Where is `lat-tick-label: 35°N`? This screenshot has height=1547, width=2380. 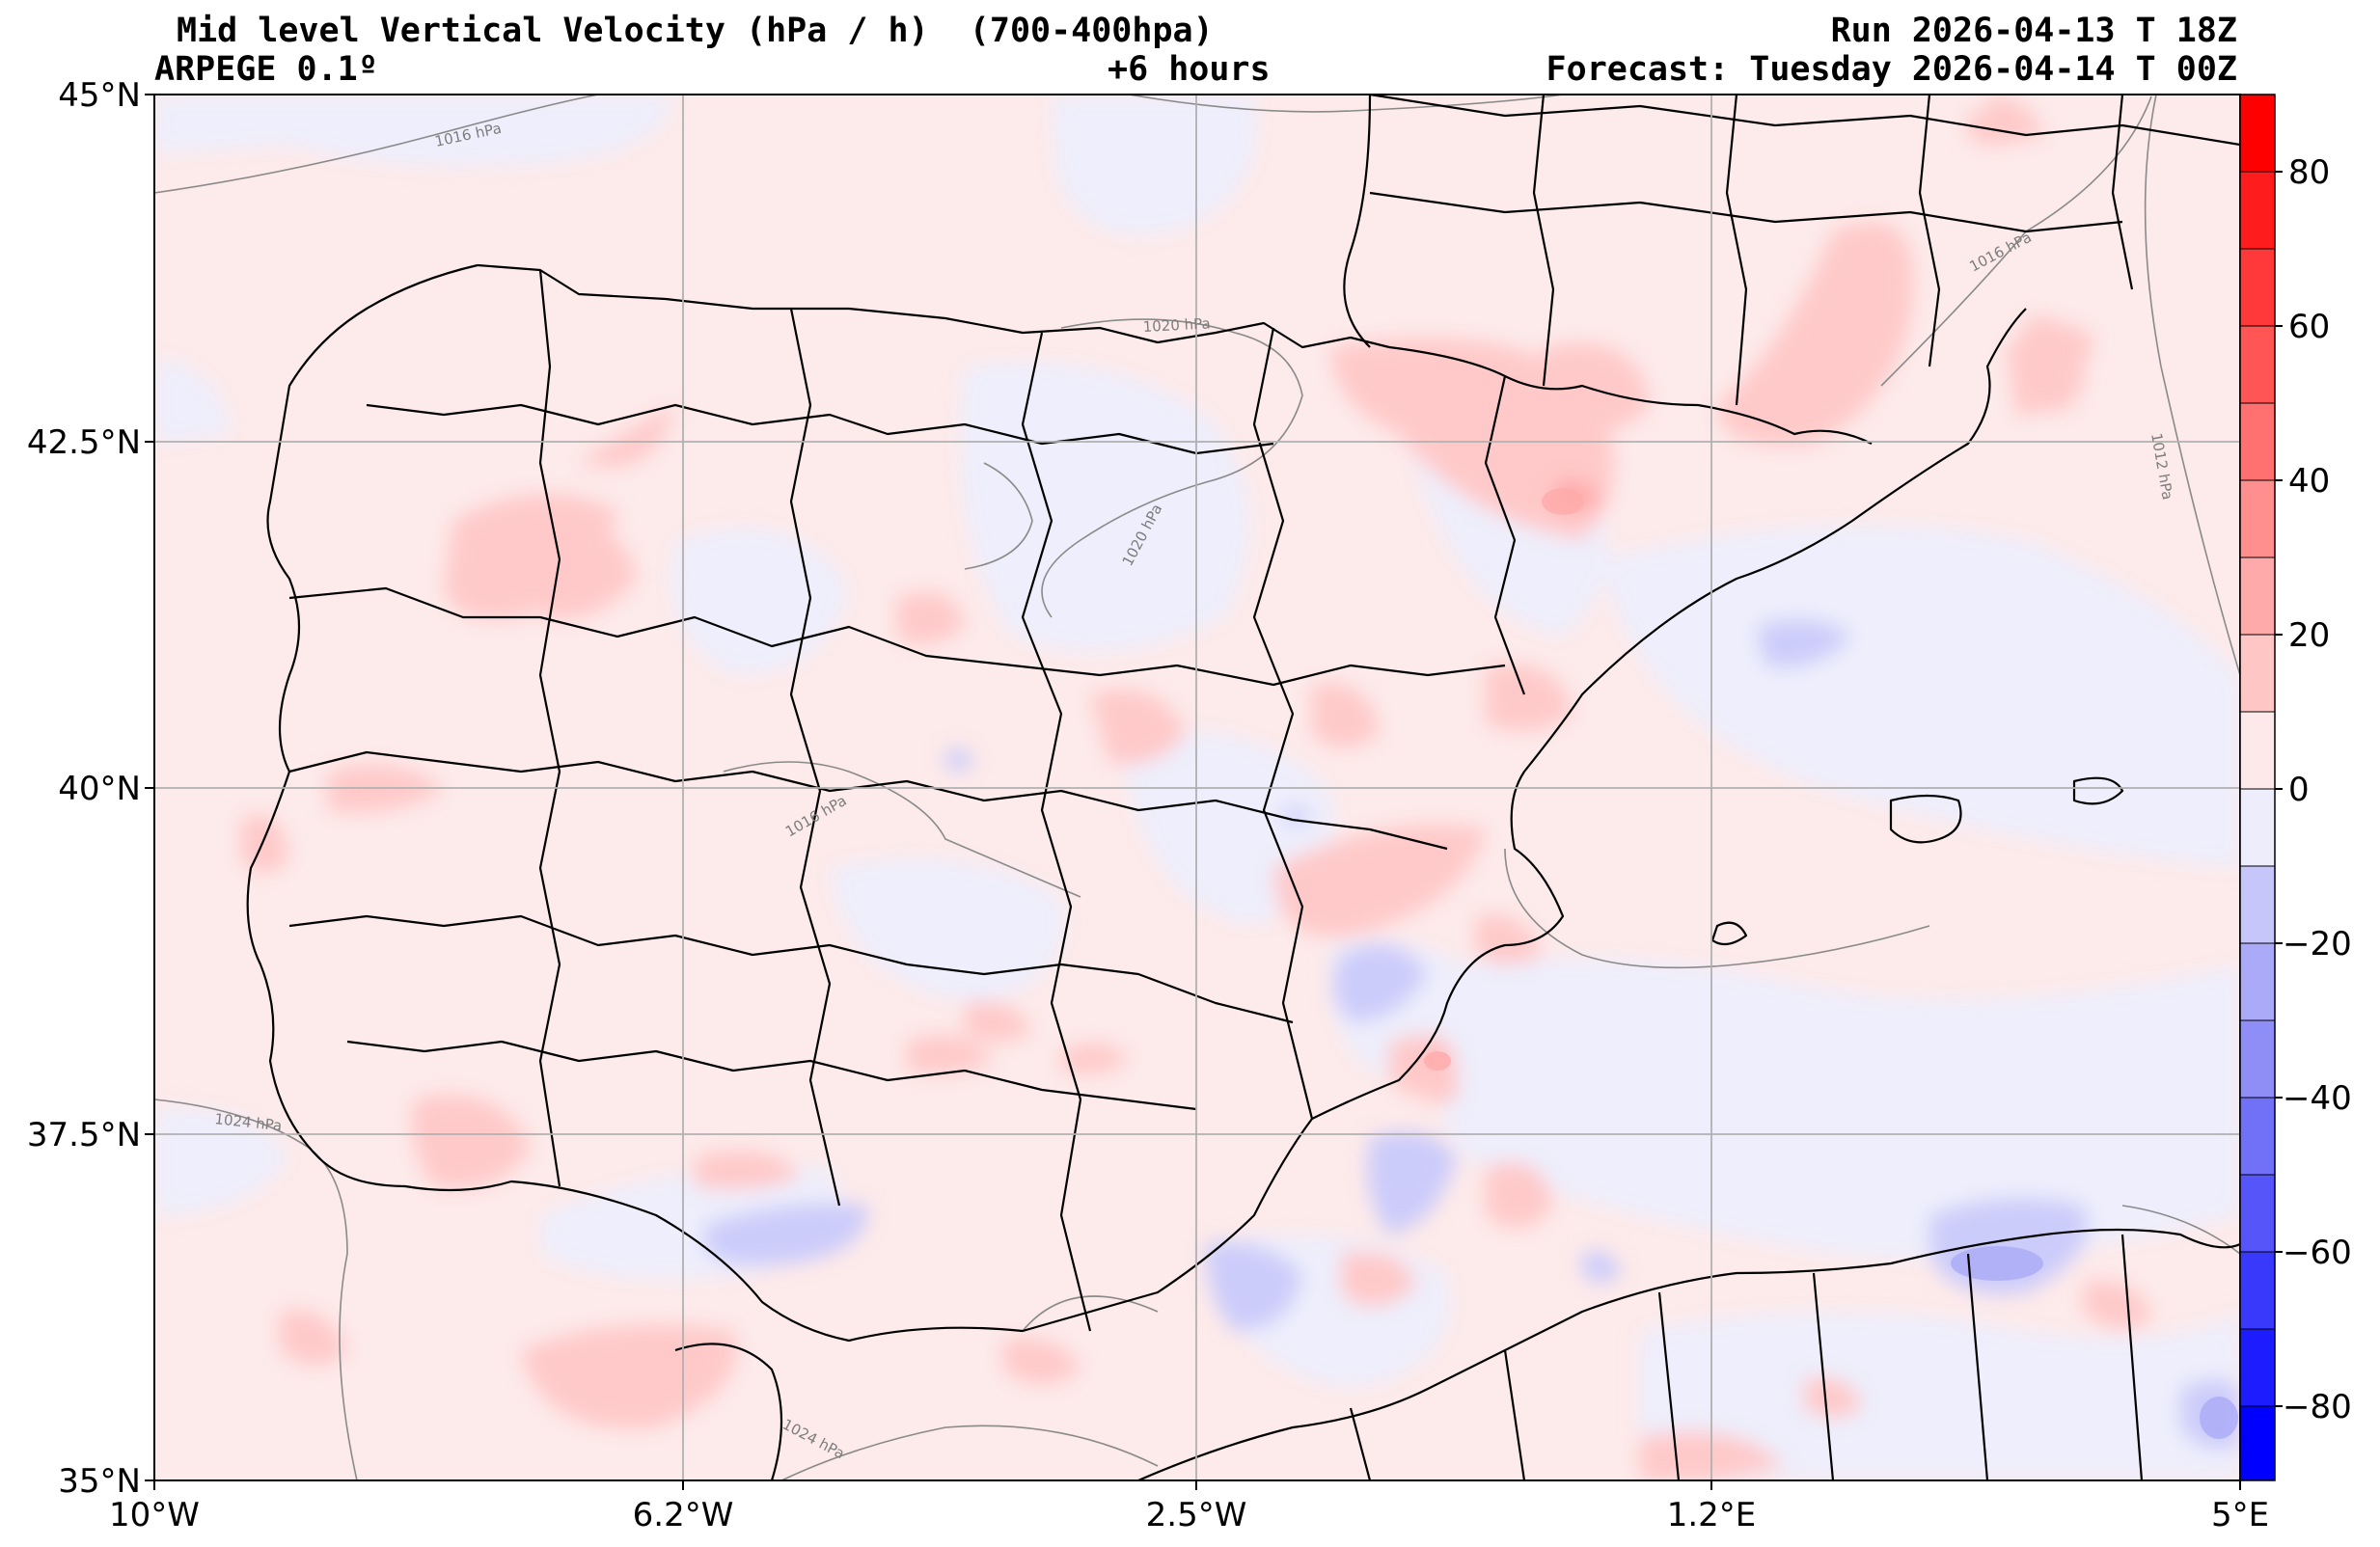
lat-tick-label: 35°N is located at coordinates (100, 1481).